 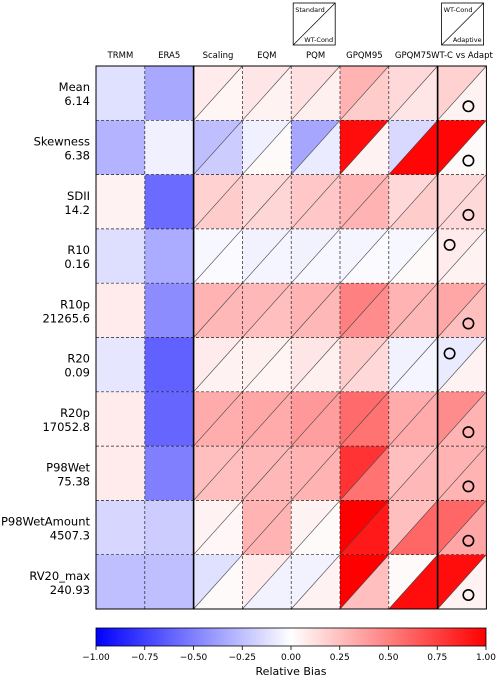 I want to click on row-label-value: 75.38, so click(x=73, y=481).